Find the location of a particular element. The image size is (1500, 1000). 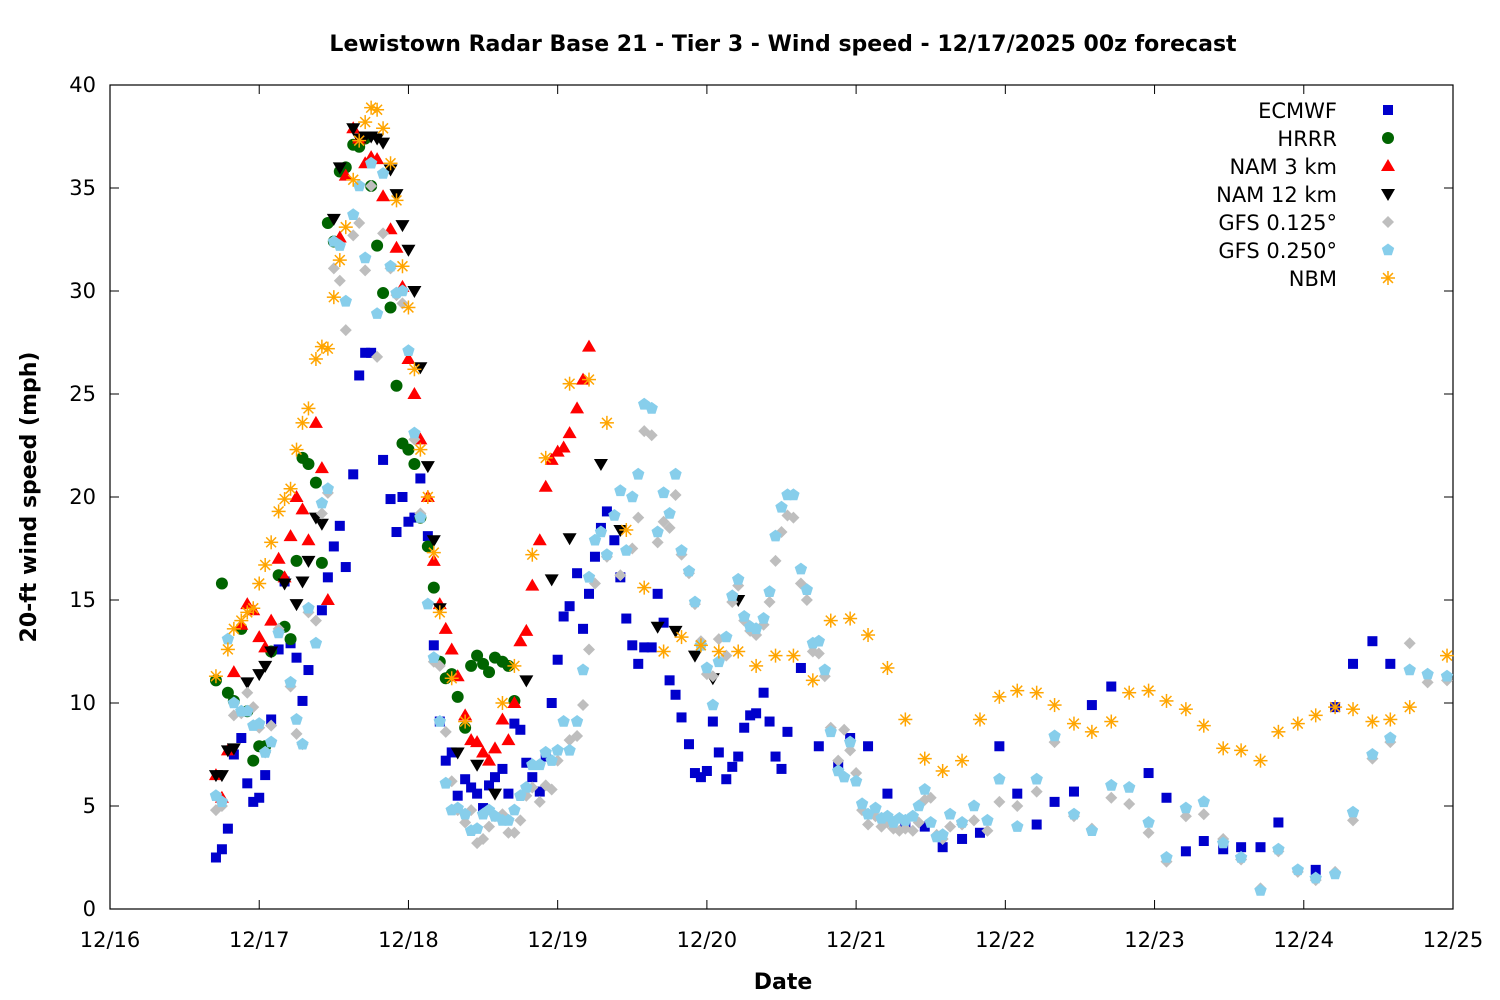

x-tick-label: 12/21 is located at coordinates (856, 940).